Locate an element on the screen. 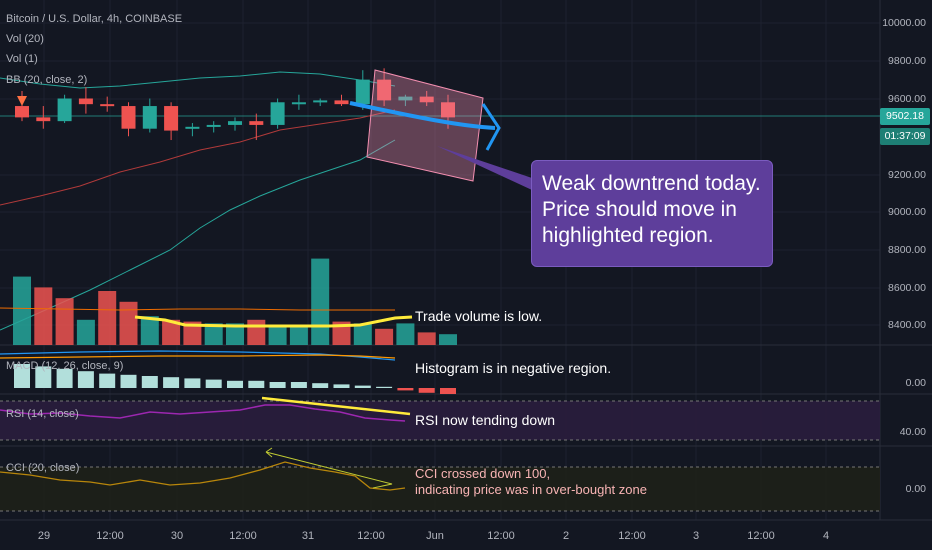 This screenshot has height=550, width=932. volume-note: Trade volume is low. is located at coordinates (479, 316).